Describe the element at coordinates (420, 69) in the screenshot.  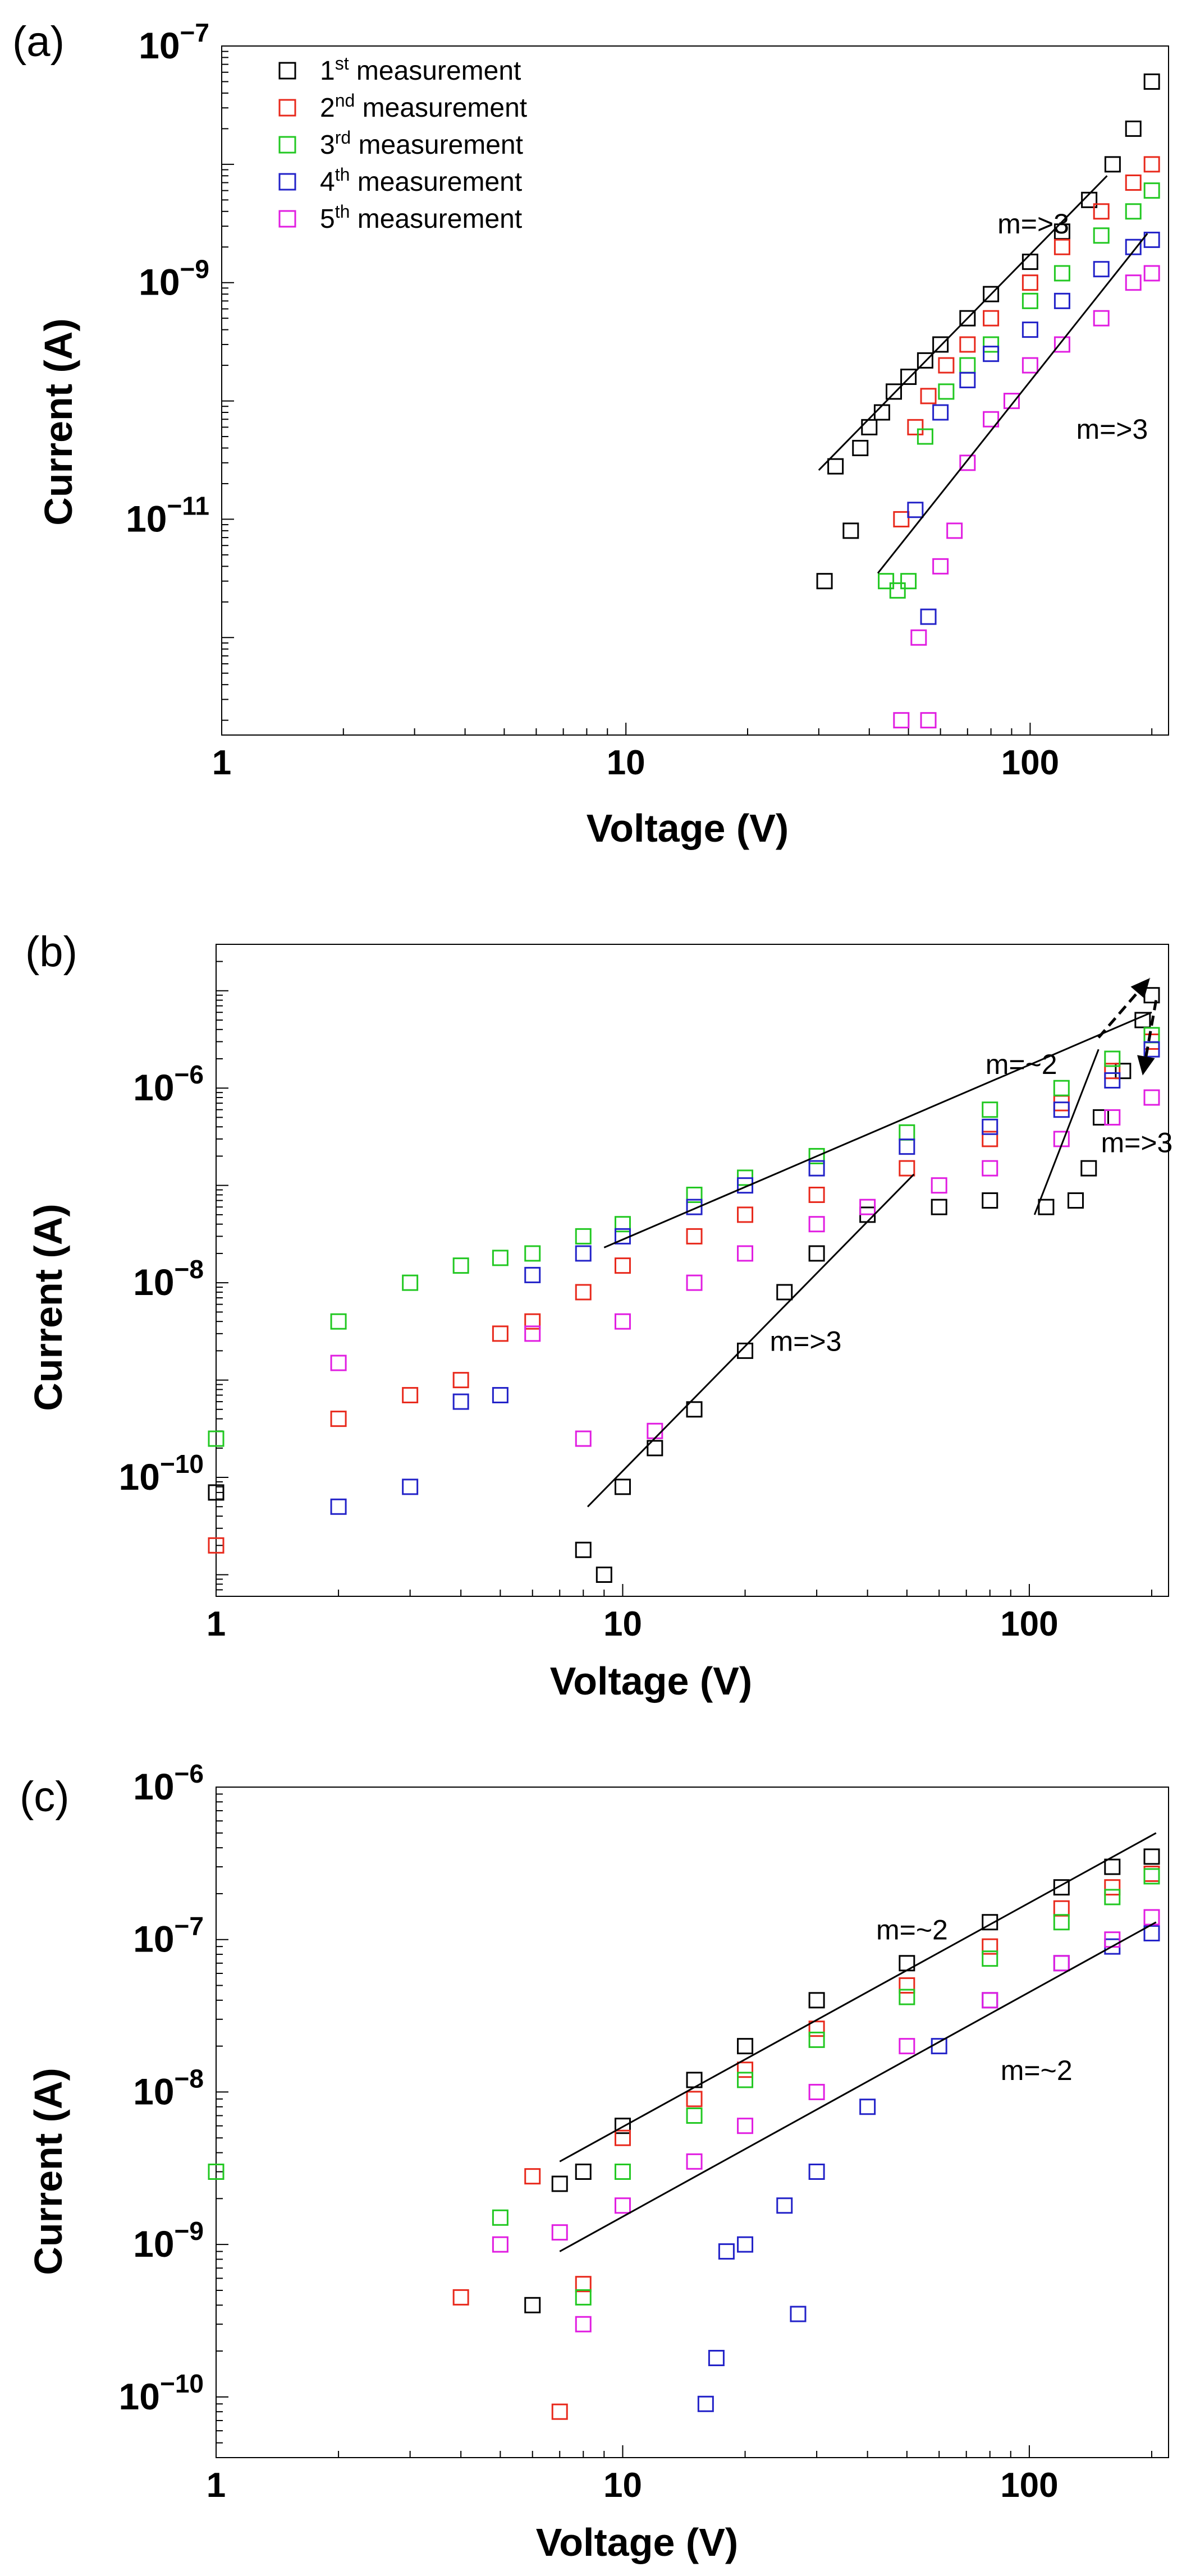
I see `legend-label-1: 1st measurement` at that location.